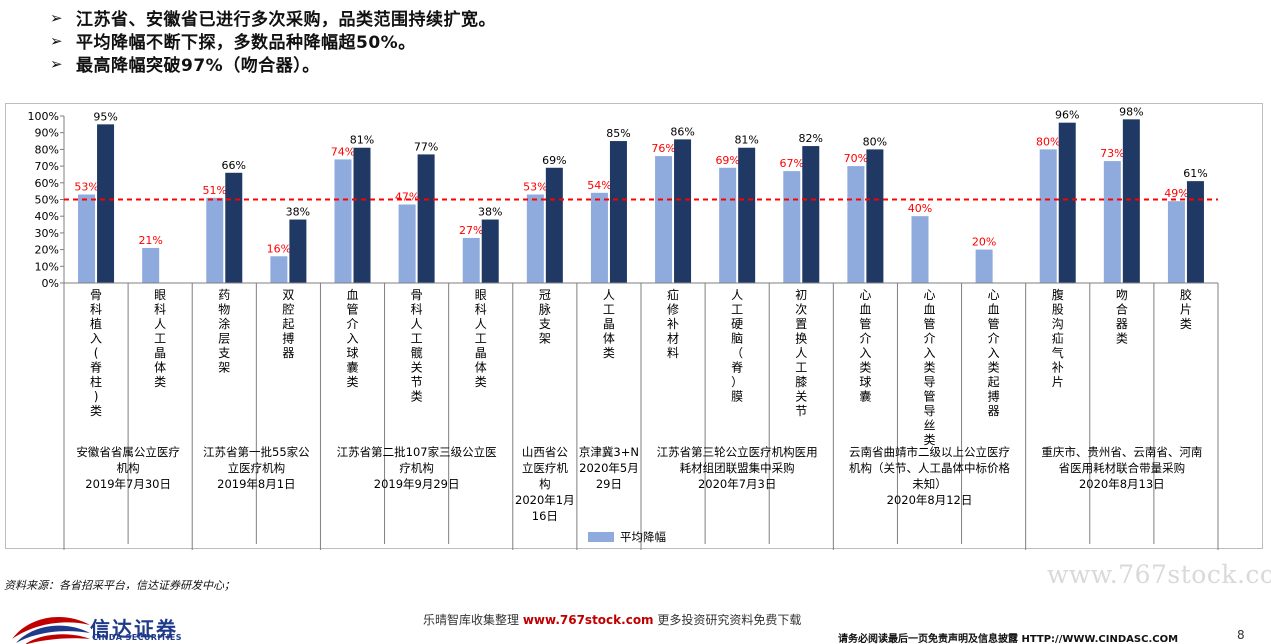 The width and height of the screenshot is (1271, 644). Describe the element at coordinates (1241, 635) in the screenshot. I see `page-number: 8` at that location.